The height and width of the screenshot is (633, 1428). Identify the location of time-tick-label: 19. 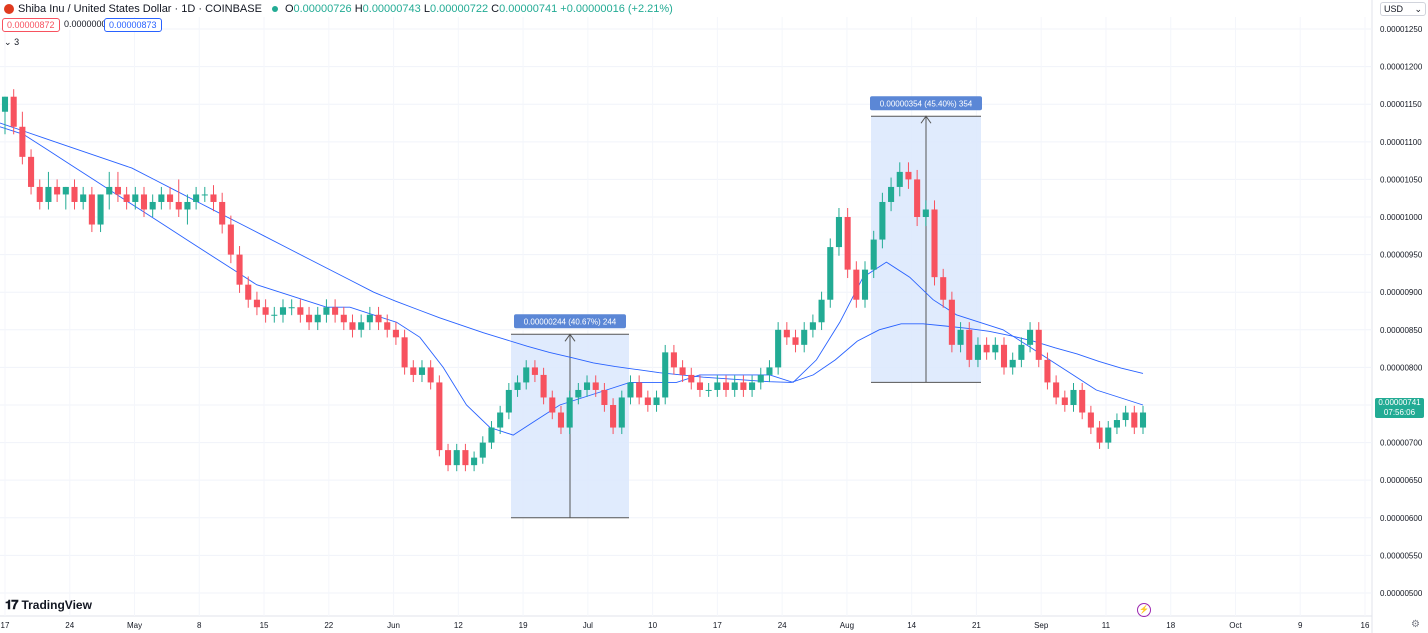
(523, 625).